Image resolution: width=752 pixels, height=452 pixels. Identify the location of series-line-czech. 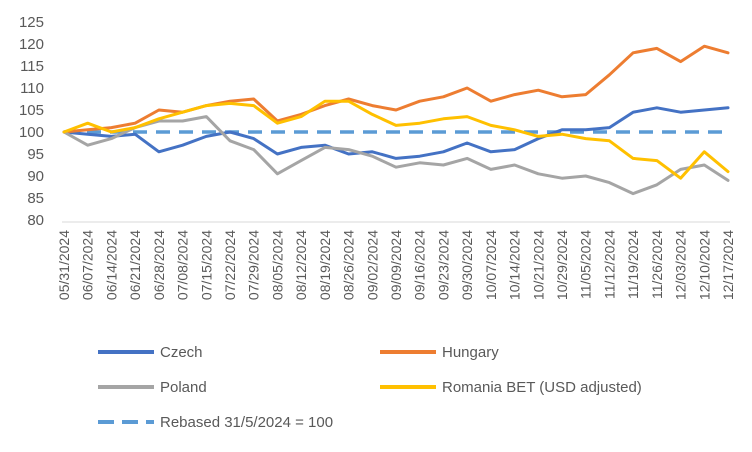
(396, 133).